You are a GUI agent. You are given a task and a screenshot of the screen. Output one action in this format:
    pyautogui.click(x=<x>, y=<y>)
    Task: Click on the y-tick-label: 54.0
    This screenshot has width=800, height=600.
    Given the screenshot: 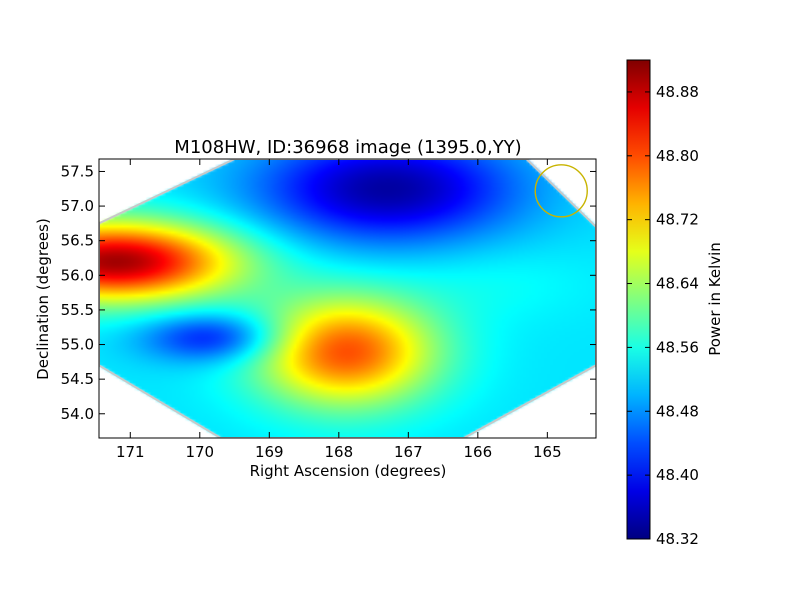 What is the action you would take?
    pyautogui.click(x=77, y=414)
    